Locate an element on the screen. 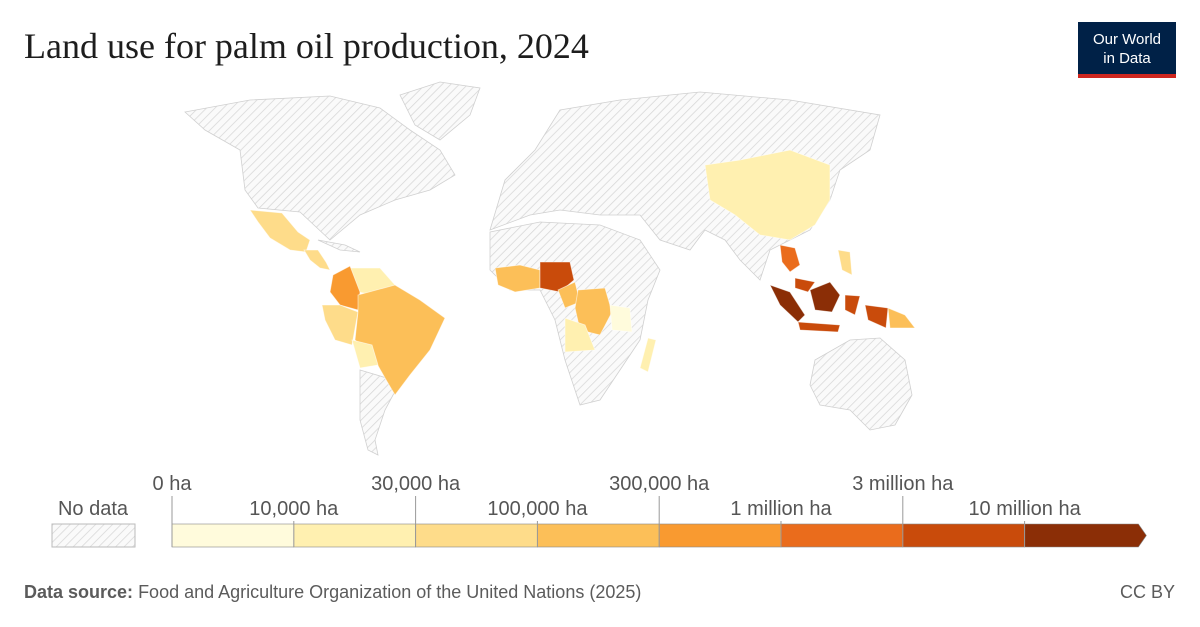  legend-tick-label: 3 million ha is located at coordinates (903, 484).